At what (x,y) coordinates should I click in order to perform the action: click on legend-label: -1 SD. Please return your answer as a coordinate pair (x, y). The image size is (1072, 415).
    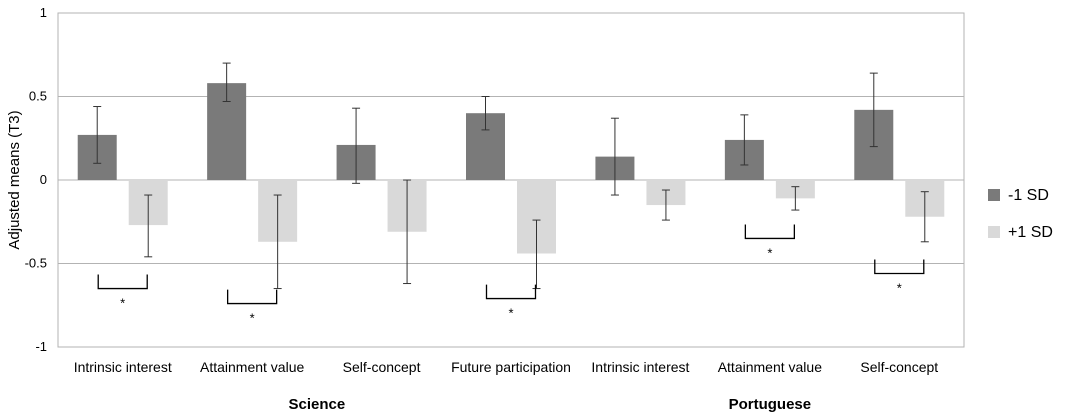
    Looking at the image, I should click on (1028, 195).